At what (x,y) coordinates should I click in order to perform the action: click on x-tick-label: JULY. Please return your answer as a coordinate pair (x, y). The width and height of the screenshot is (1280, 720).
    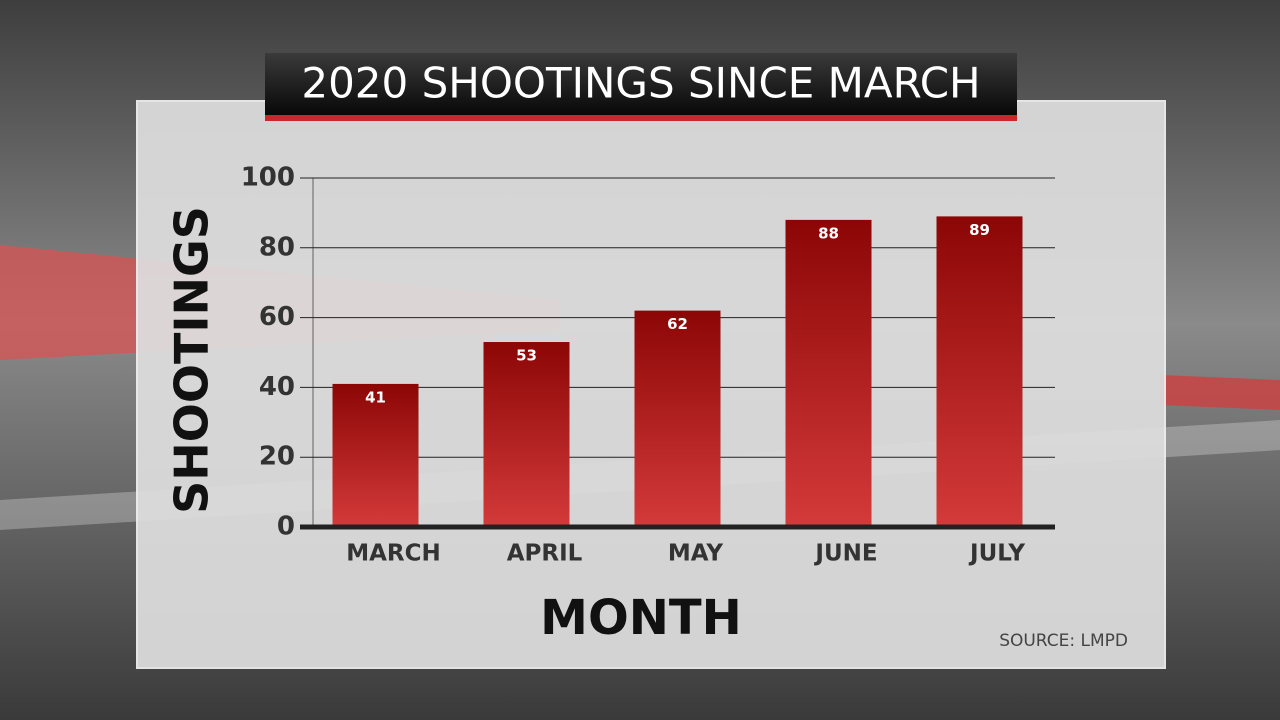
    Looking at the image, I should click on (996, 554).